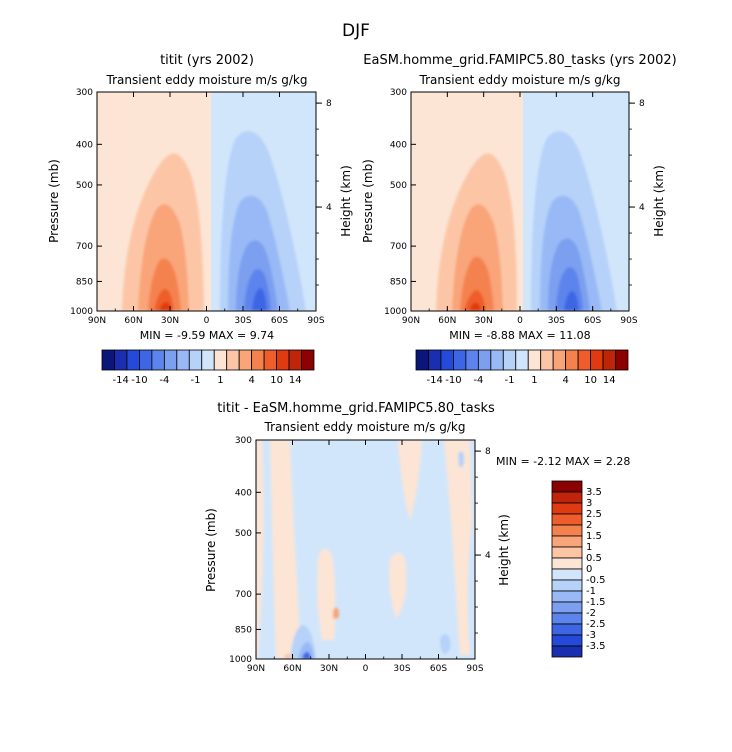 The image size is (732, 752). I want to click on colorbar-1: -14 -10 -4 -1 1 4 10 14, so click(208, 367).